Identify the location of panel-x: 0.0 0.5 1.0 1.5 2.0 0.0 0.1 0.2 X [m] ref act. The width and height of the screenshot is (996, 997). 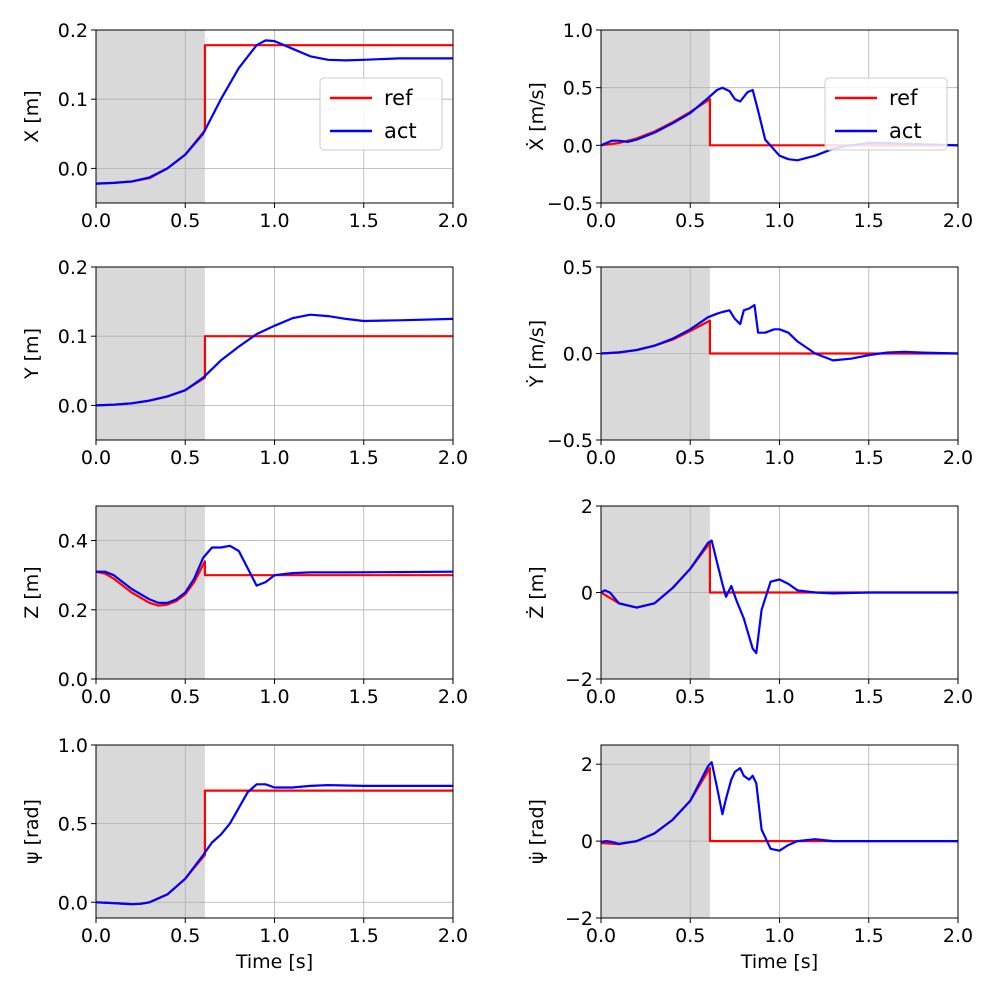
(244, 126).